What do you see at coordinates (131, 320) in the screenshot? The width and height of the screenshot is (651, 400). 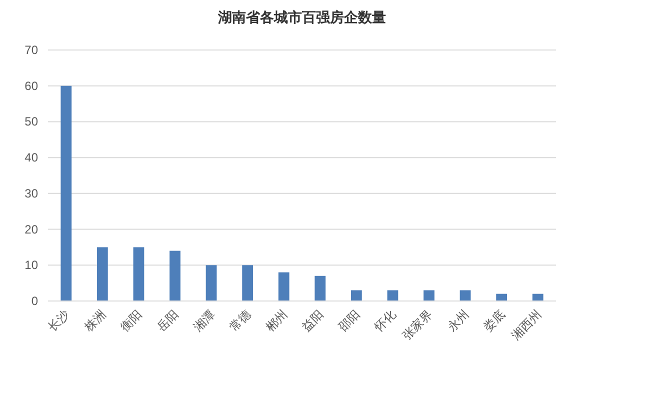 I see `x-tick-label: 衡阳` at bounding box center [131, 320].